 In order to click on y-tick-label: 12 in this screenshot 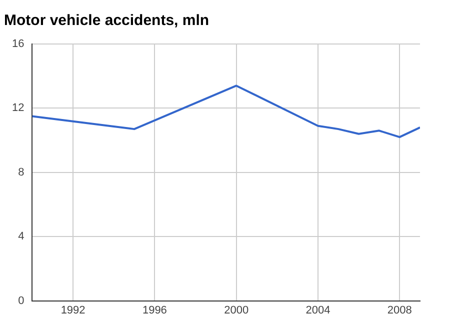, I will do `click(18, 108)`.